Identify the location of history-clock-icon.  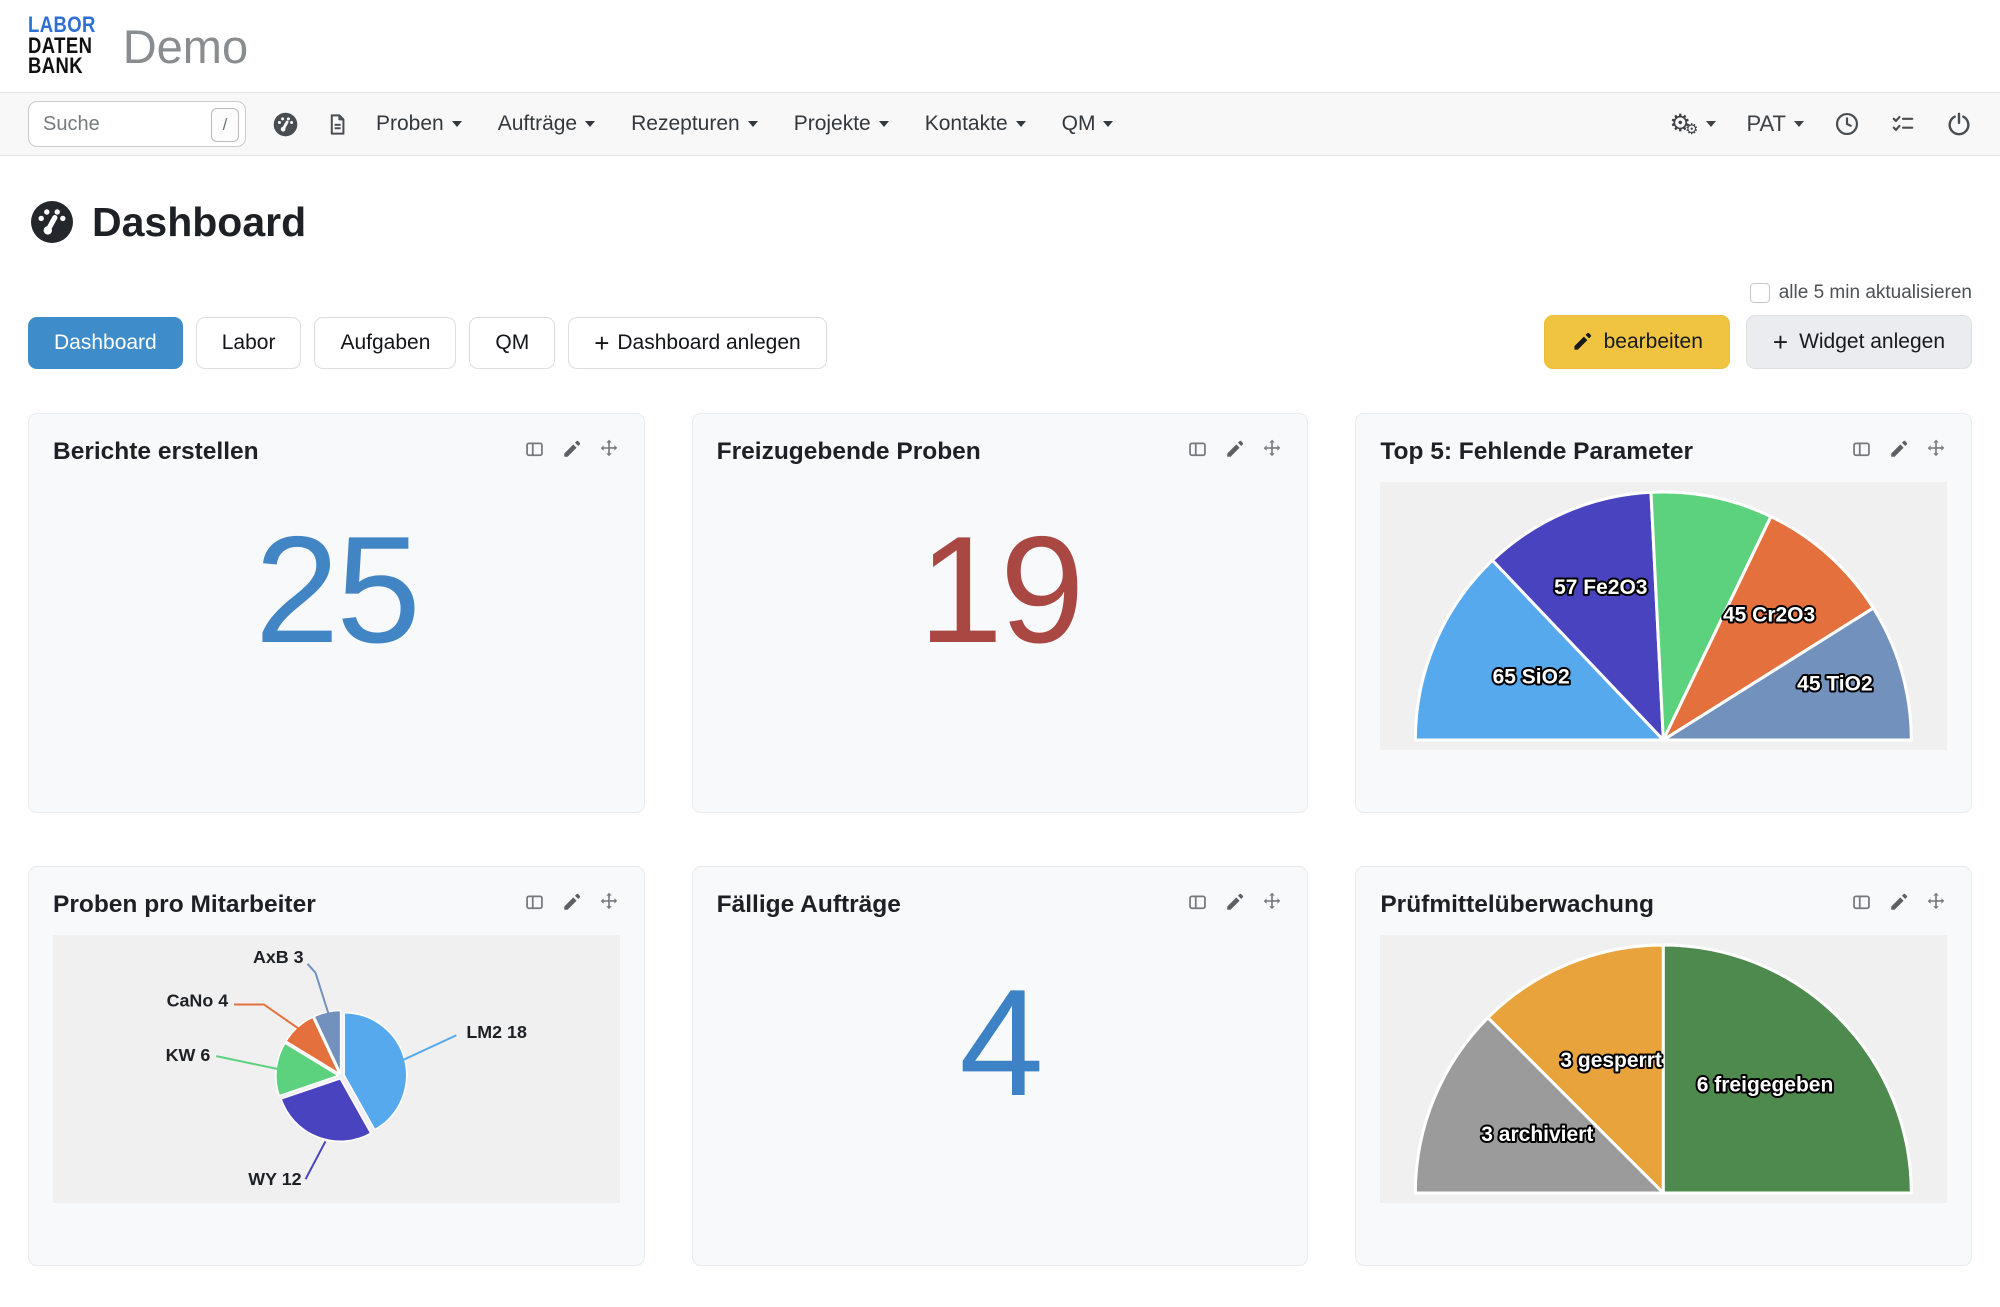
(1847, 124).